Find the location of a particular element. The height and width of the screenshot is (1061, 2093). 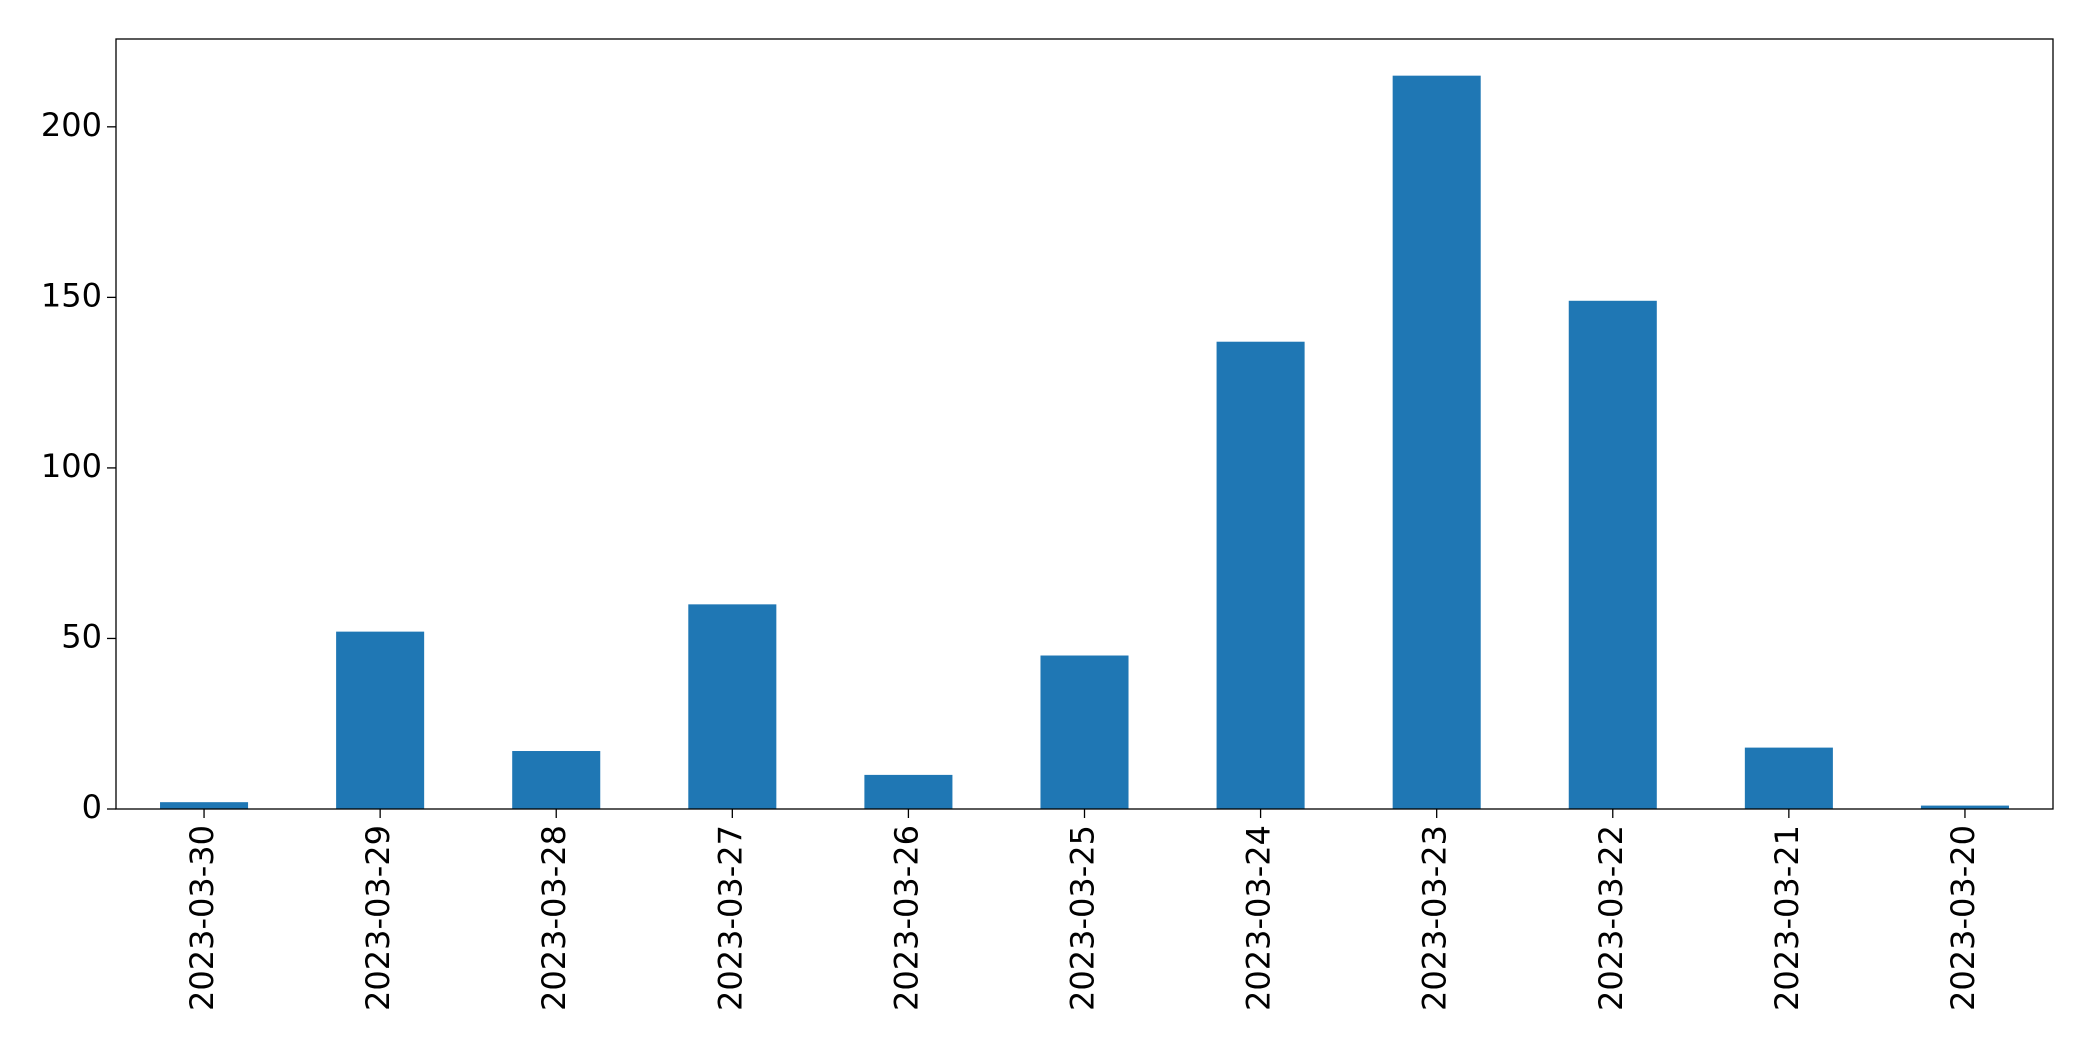

x-tick-label: 2023-03-25 is located at coordinates (1083, 918).